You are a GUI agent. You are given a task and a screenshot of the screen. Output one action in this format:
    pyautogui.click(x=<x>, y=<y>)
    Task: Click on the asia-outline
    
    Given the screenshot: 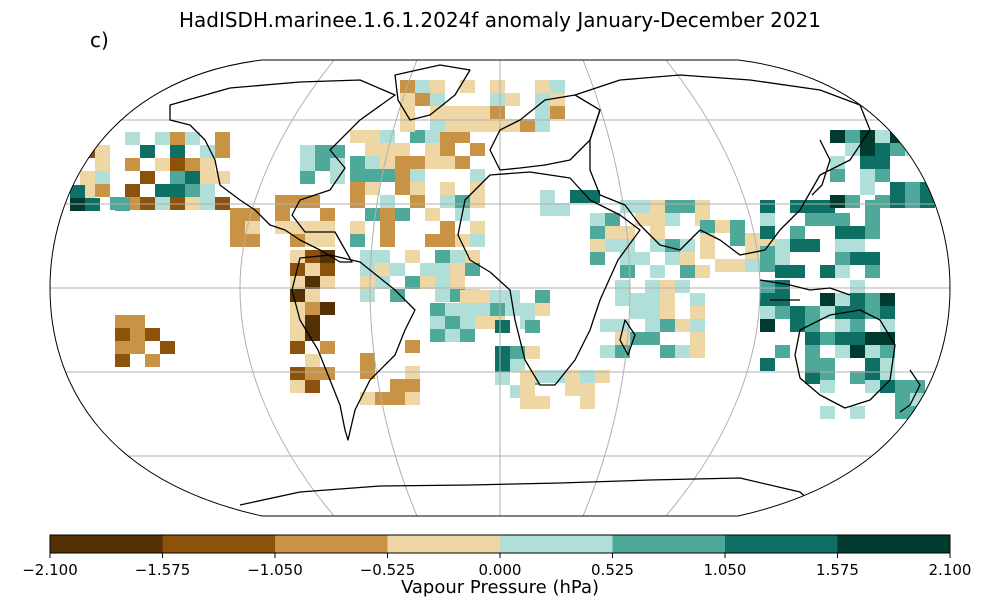 What is the action you would take?
    pyautogui.click(x=722, y=165)
    